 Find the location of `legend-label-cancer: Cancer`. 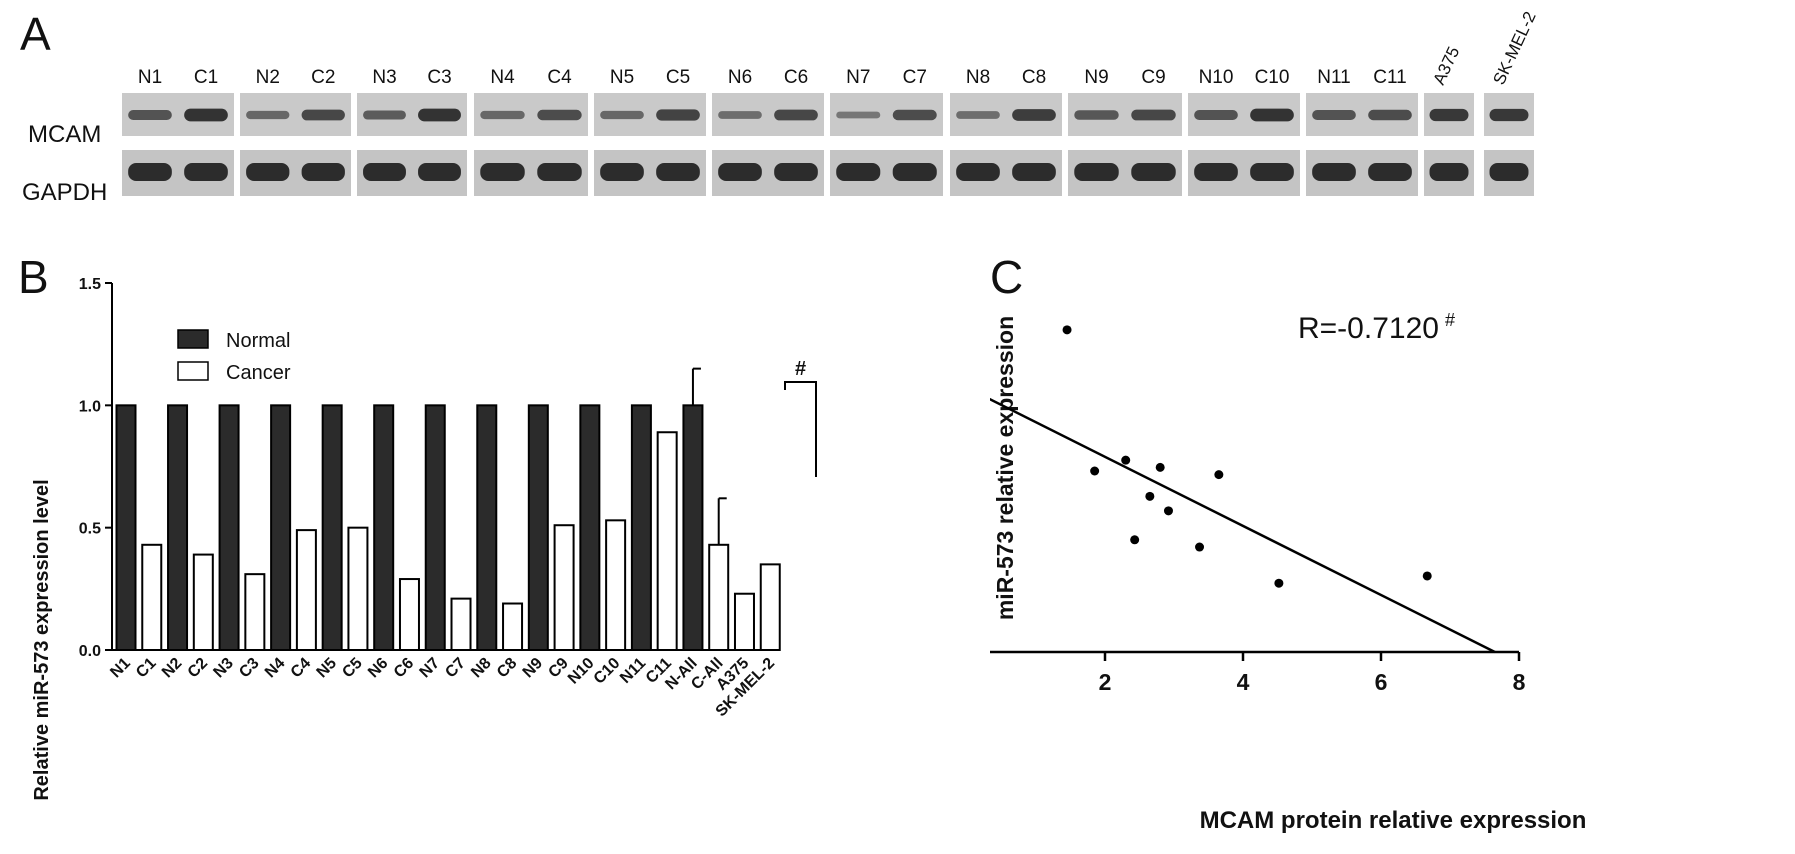

legend-label-cancer: Cancer is located at coordinates (258, 373).